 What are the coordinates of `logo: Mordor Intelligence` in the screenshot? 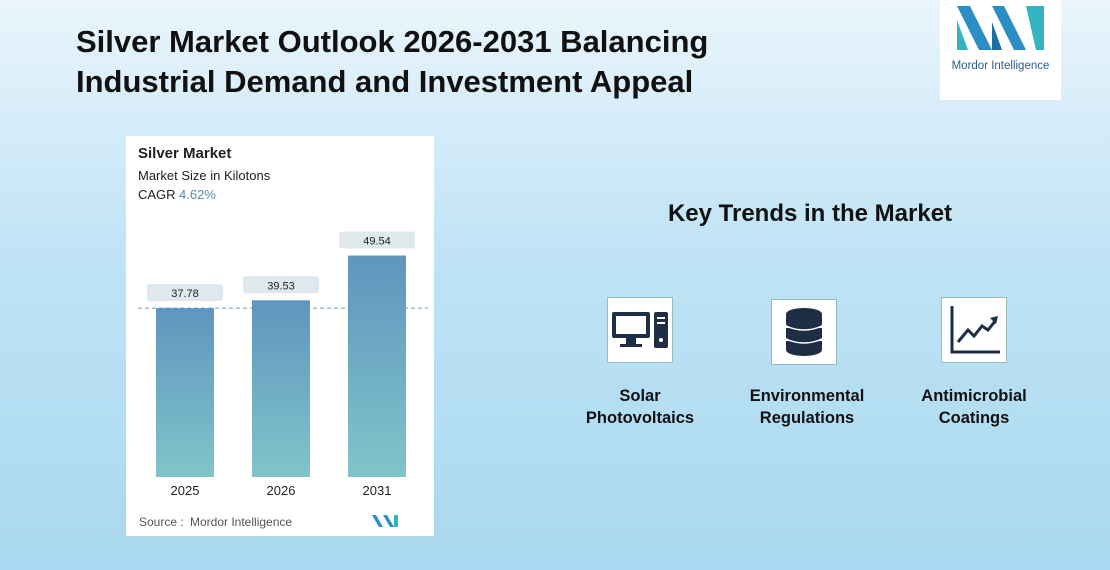 It's located at (1000, 50).